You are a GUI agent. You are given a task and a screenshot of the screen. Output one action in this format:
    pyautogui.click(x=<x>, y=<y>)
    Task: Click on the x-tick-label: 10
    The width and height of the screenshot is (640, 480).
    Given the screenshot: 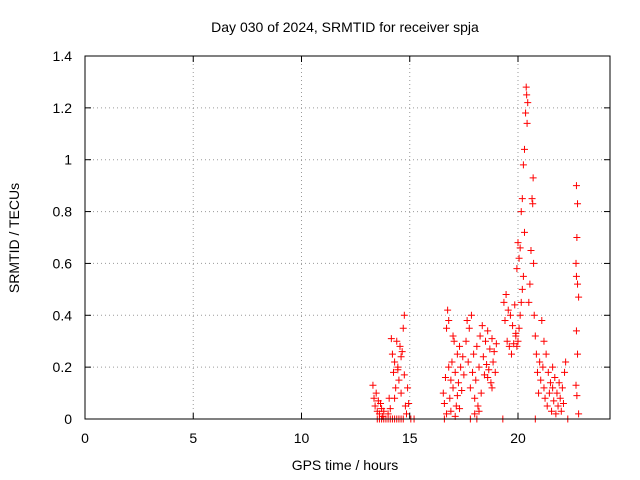 What is the action you would take?
    pyautogui.click(x=302, y=438)
    